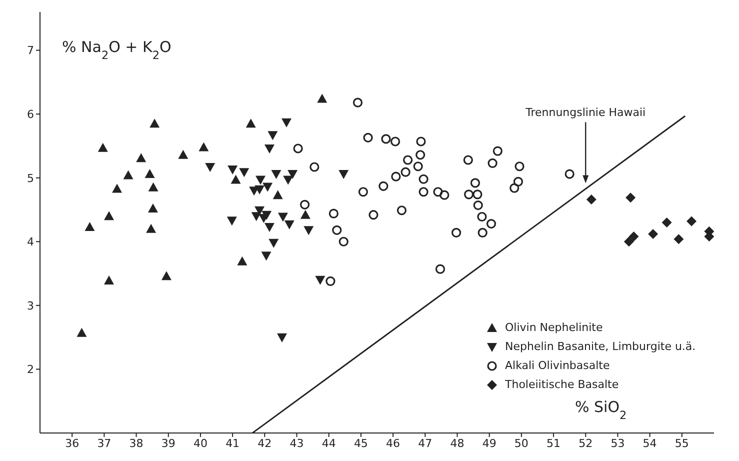 Image resolution: width=739 pixels, height=461 pixels. What do you see at coordinates (30, 369) in the screenshot?
I see `y-tick-label: 2` at bounding box center [30, 369].